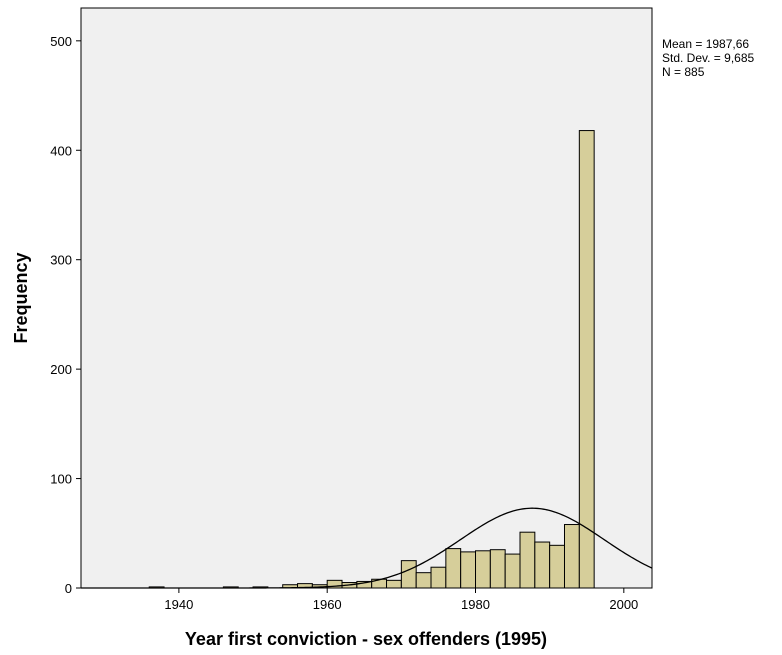  What do you see at coordinates (68, 588) in the screenshot?
I see `y-tick-label: 0` at bounding box center [68, 588].